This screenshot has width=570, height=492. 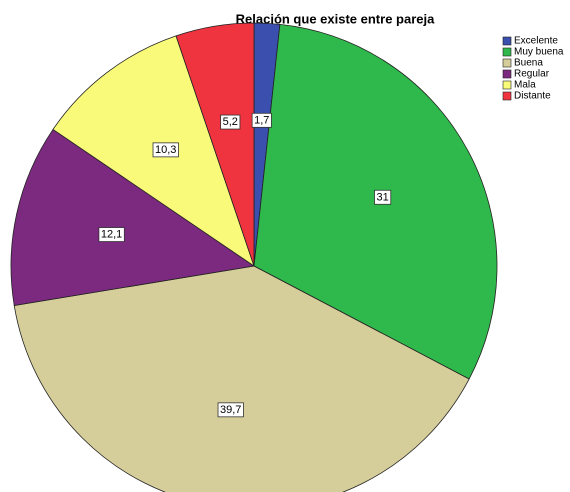 What do you see at coordinates (528, 63) in the screenshot?
I see `legend-label: Buena` at bounding box center [528, 63].